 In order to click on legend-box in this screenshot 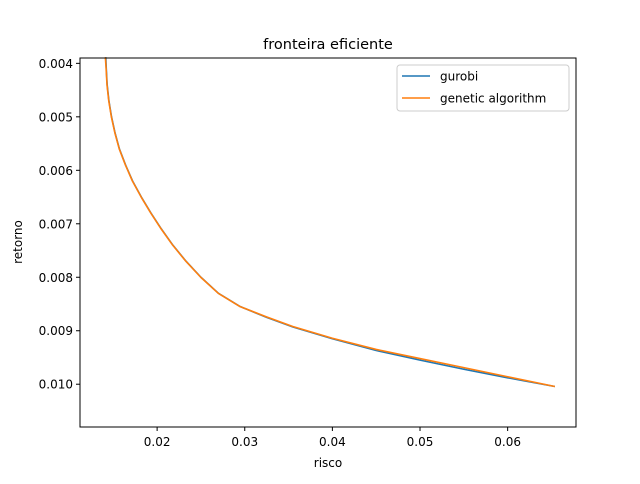, I will do `click(483, 88)`.